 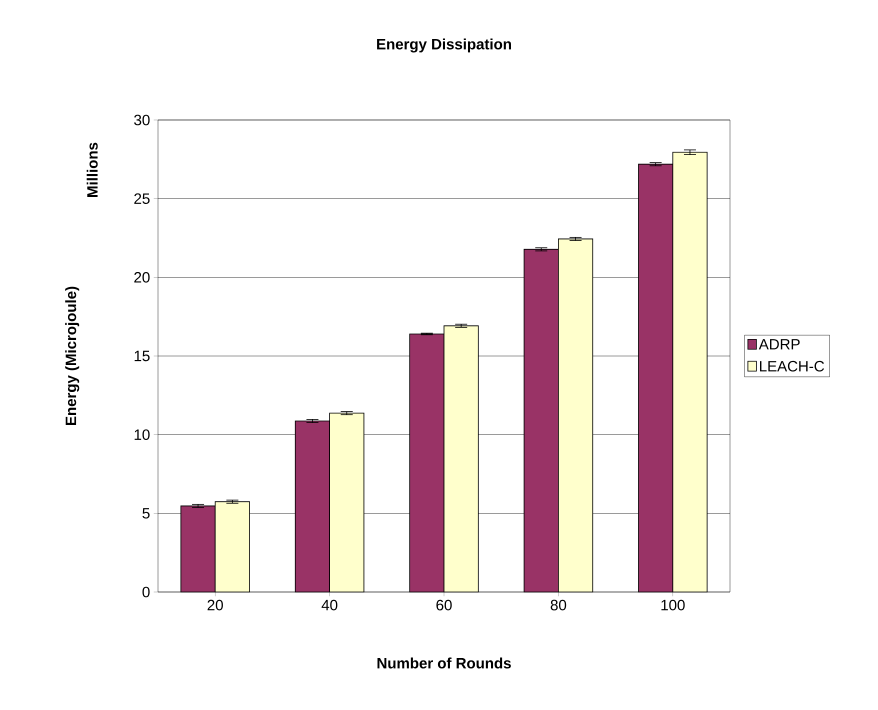 I want to click on y-axis-title: Energy (Microjoule), so click(x=72, y=356).